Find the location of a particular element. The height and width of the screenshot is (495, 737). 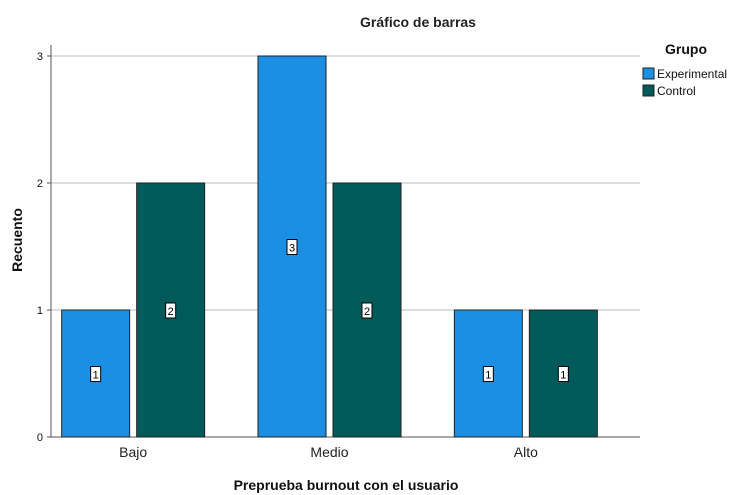

x-category-label: Alto is located at coordinates (526, 452).